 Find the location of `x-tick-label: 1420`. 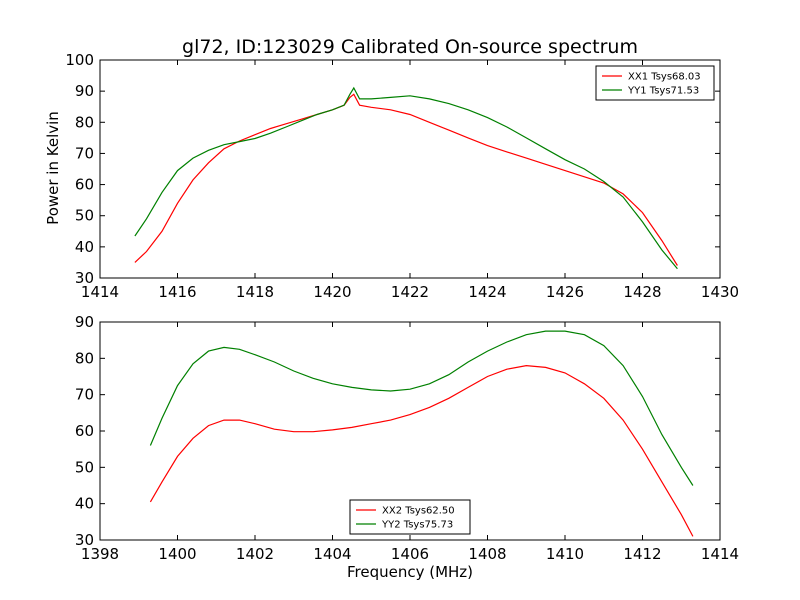

x-tick-label: 1420 is located at coordinates (332, 292).